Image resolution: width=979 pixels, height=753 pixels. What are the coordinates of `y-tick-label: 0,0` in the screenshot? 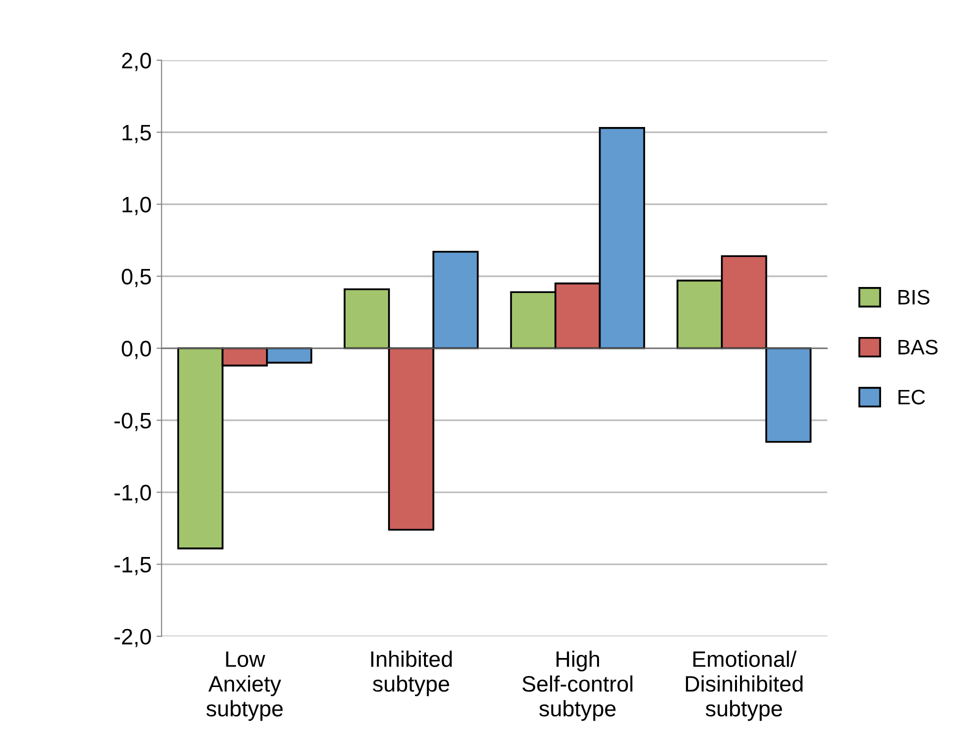 It's located at (136, 350).